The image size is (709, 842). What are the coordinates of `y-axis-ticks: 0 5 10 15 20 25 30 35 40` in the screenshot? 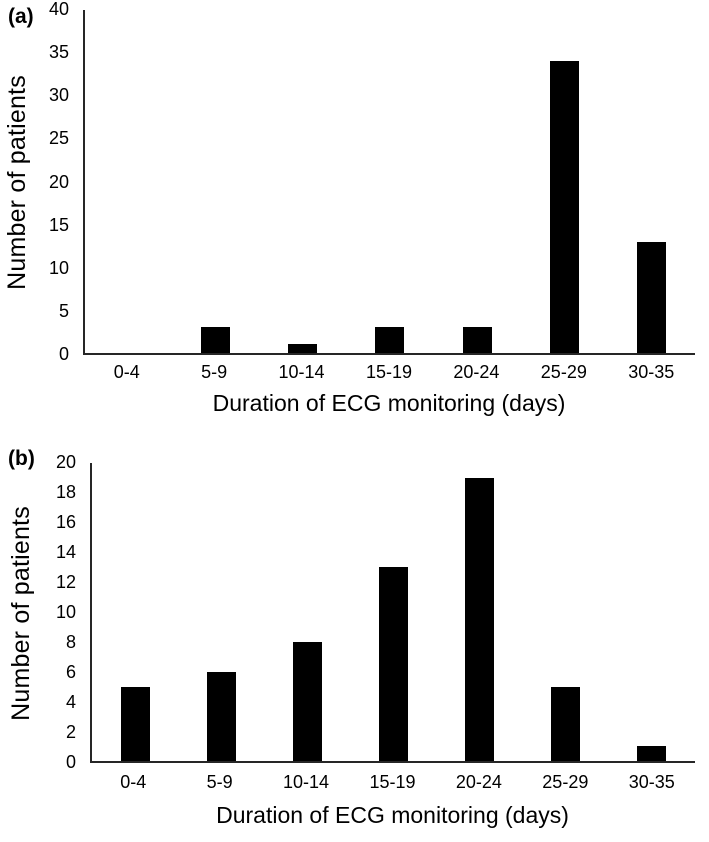 It's located at (50, 181).